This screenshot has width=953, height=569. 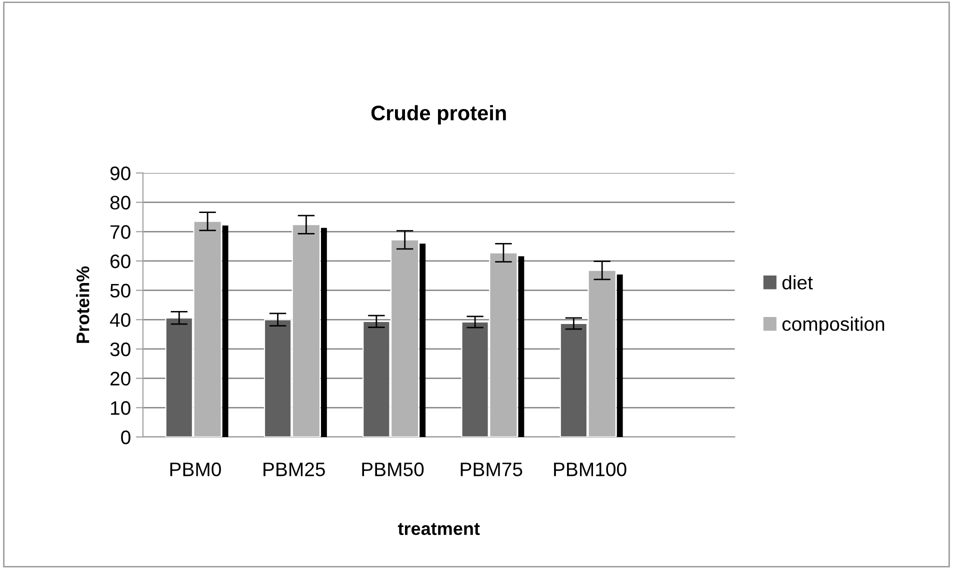 I want to click on x-tick-label: PBM75, so click(x=491, y=469).